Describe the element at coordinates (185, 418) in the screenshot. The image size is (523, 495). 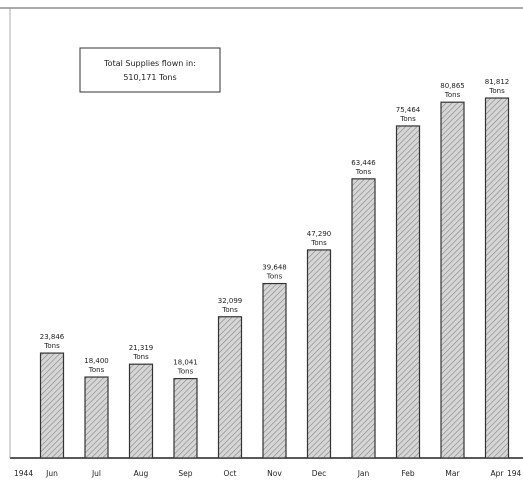
I see `bar-sep` at that location.